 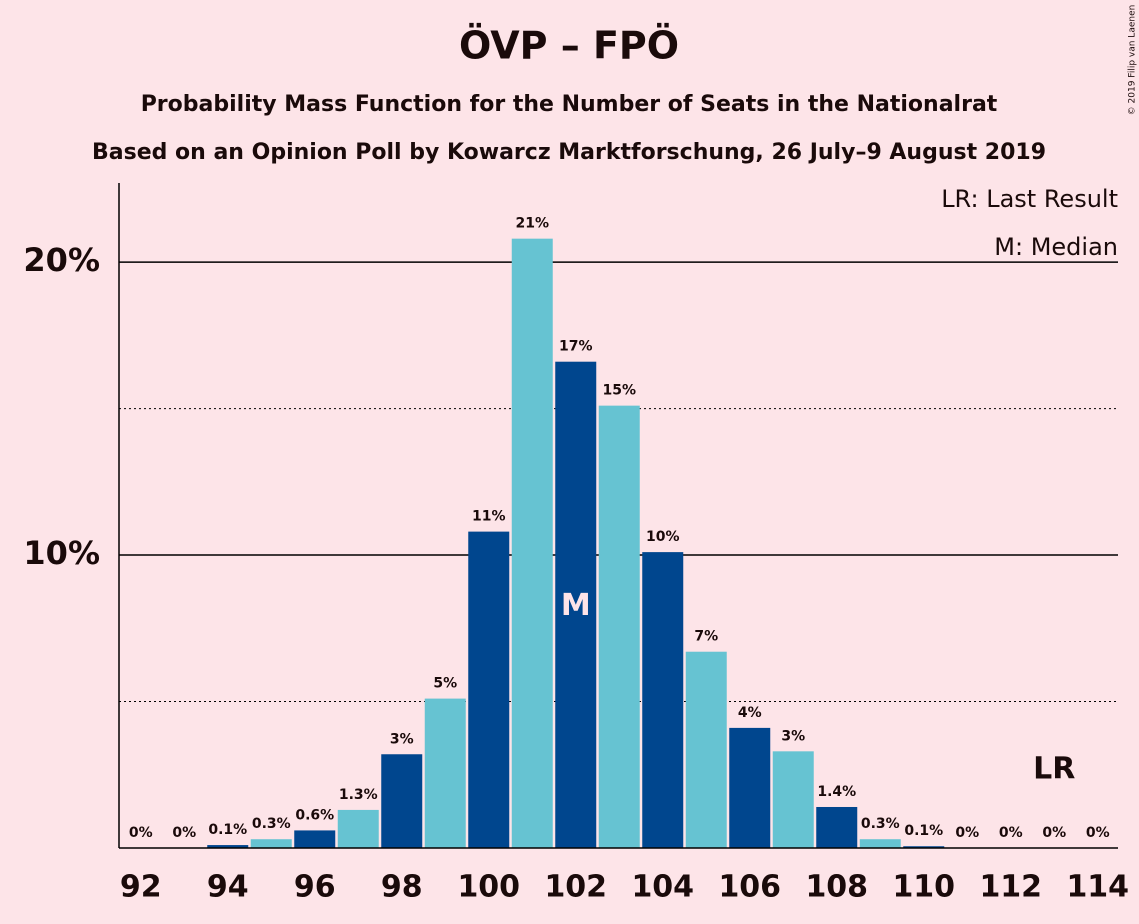 I want to click on x-tick-label: 112, so click(x=1010, y=887).